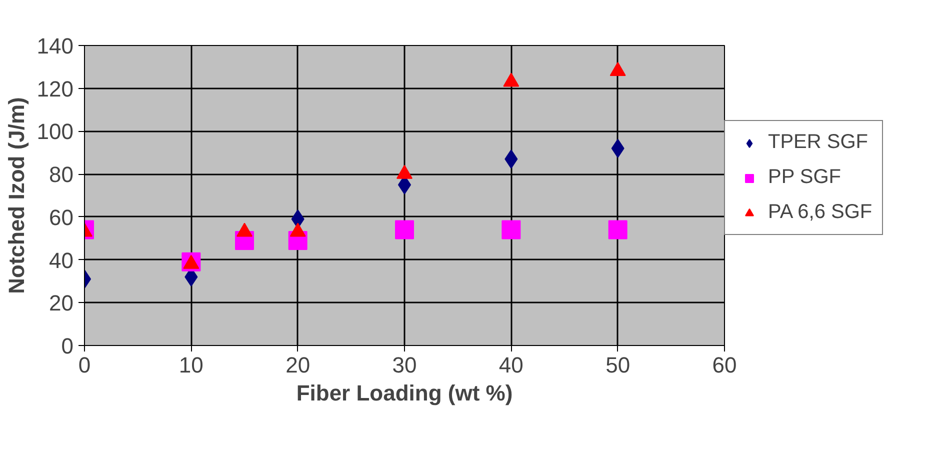 This screenshot has height=473, width=927. I want to click on y-tick-label: 0, so click(67, 346).